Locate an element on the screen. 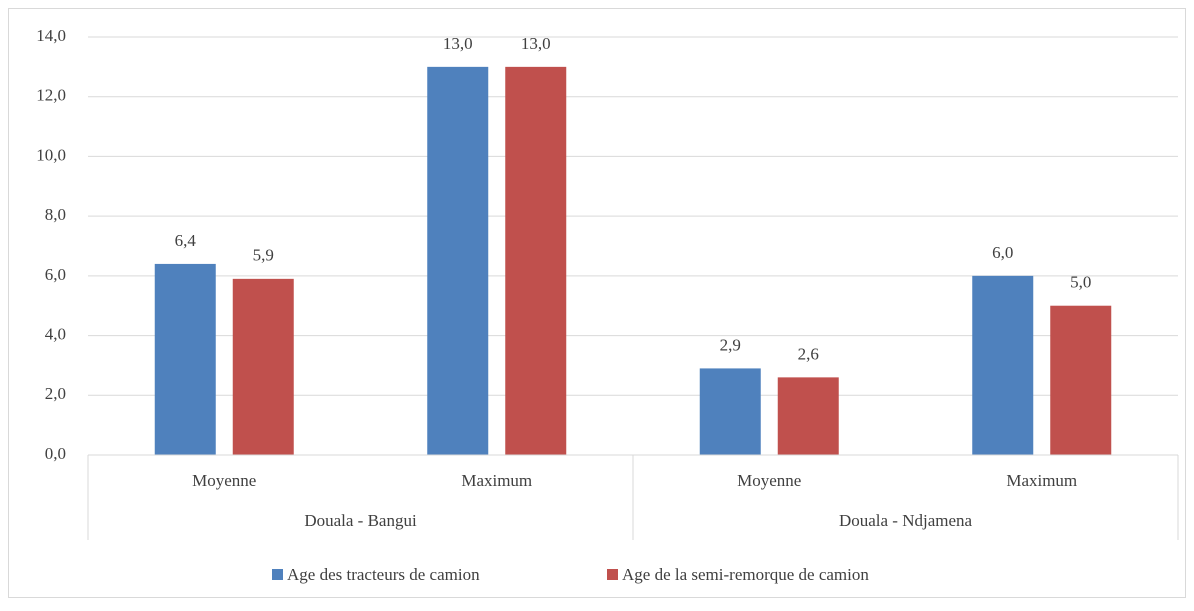 This screenshot has width=1194, height=611. y-tick-label: 6,0 is located at coordinates (55, 274).